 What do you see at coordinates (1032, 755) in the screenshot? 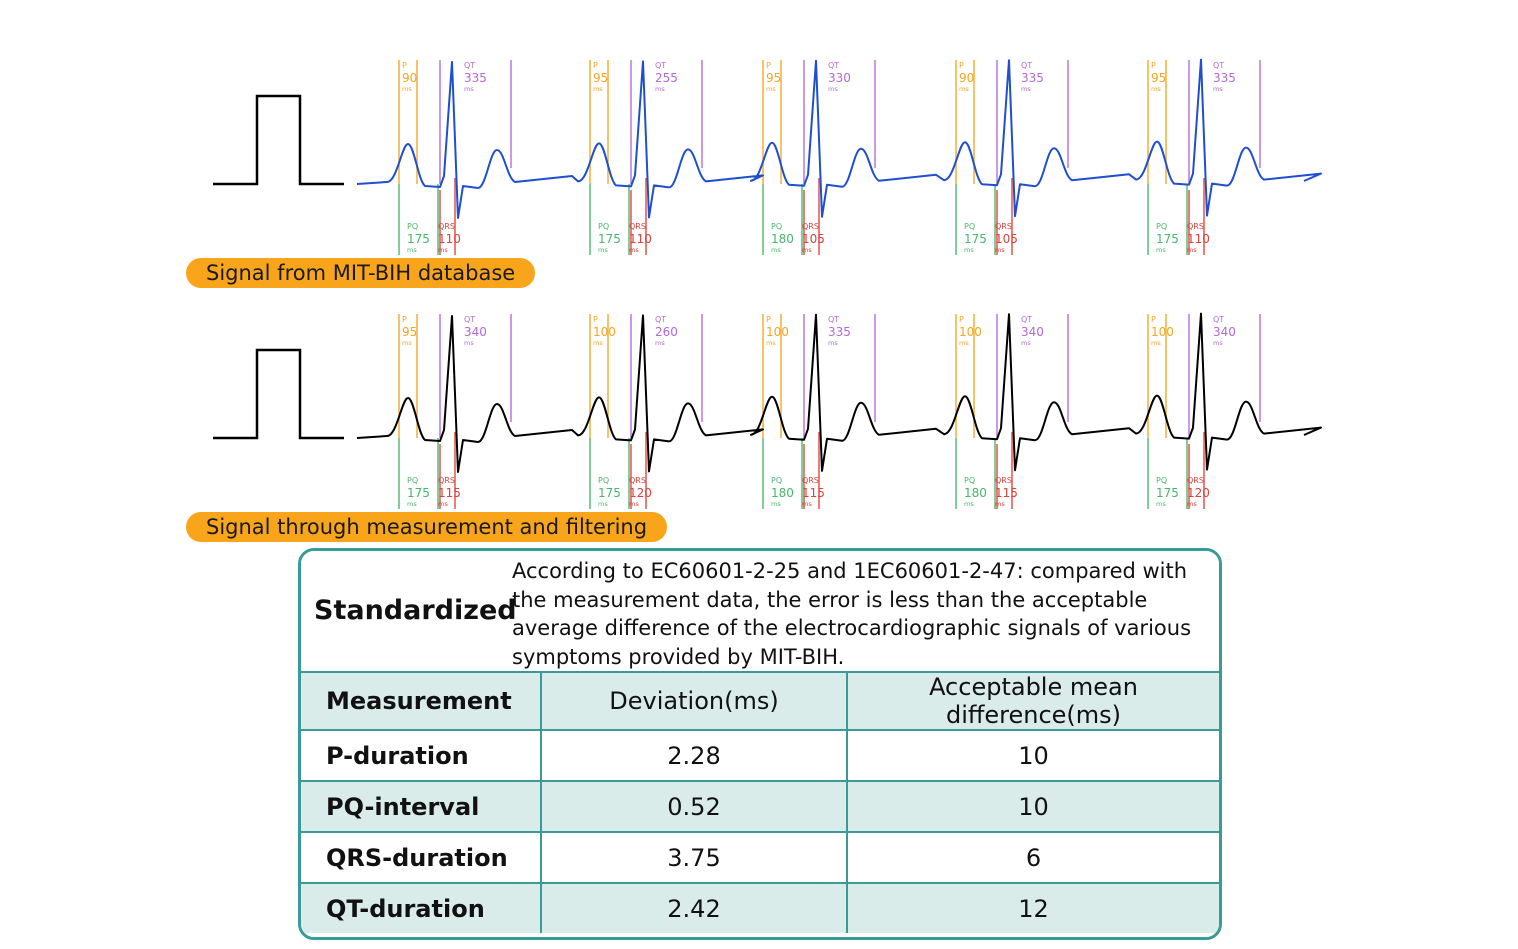
I see `row-acceptable: 10` at bounding box center [1032, 755].